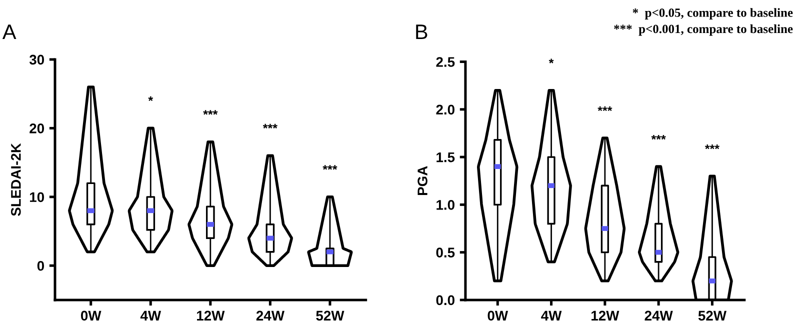  What do you see at coordinates (703, 30) in the screenshot?
I see `text: *** p<0.001, compare to baseline` at bounding box center [703, 30].